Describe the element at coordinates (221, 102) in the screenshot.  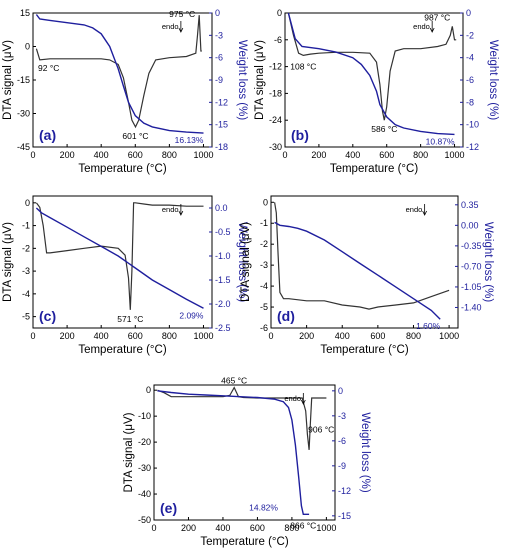
I see `y-right-tick-label: -12` at that location.